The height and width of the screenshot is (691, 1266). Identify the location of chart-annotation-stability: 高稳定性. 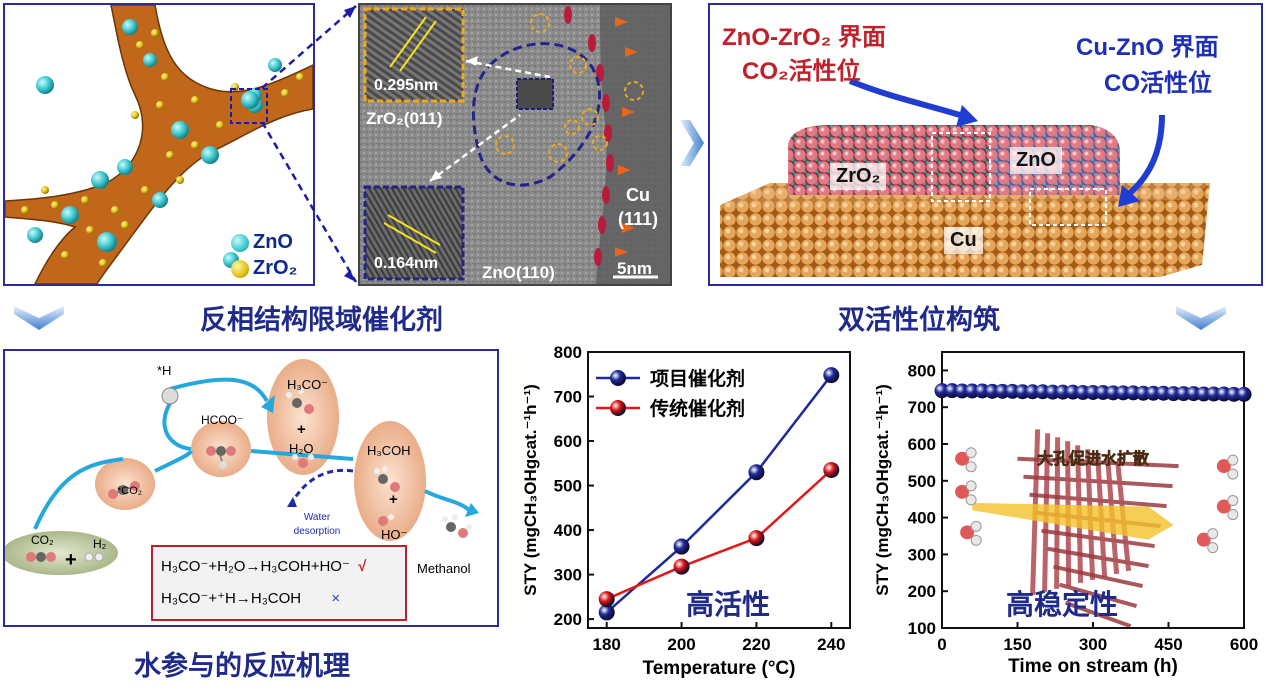
(1062, 604).